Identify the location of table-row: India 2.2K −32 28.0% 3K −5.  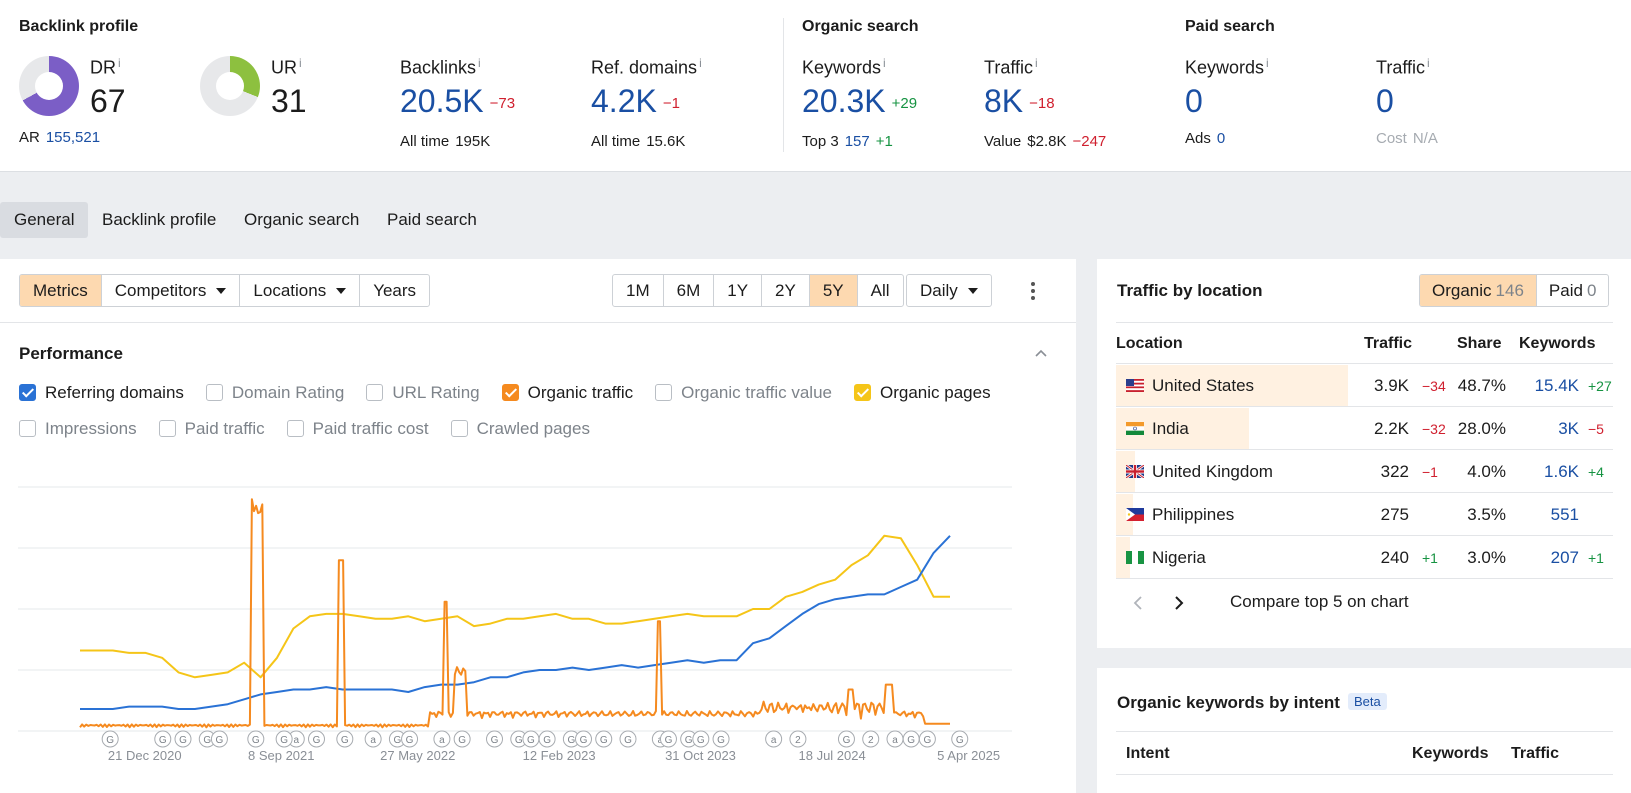
(1364, 428).